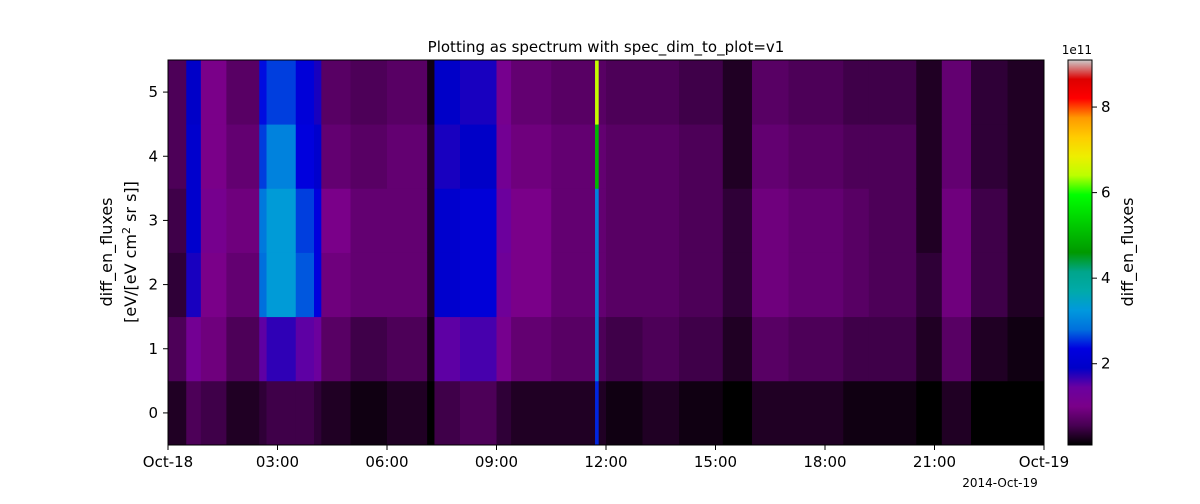  What do you see at coordinates (1077, 50) in the screenshot?
I see `colorbar-multiplier: 1e11` at bounding box center [1077, 50].